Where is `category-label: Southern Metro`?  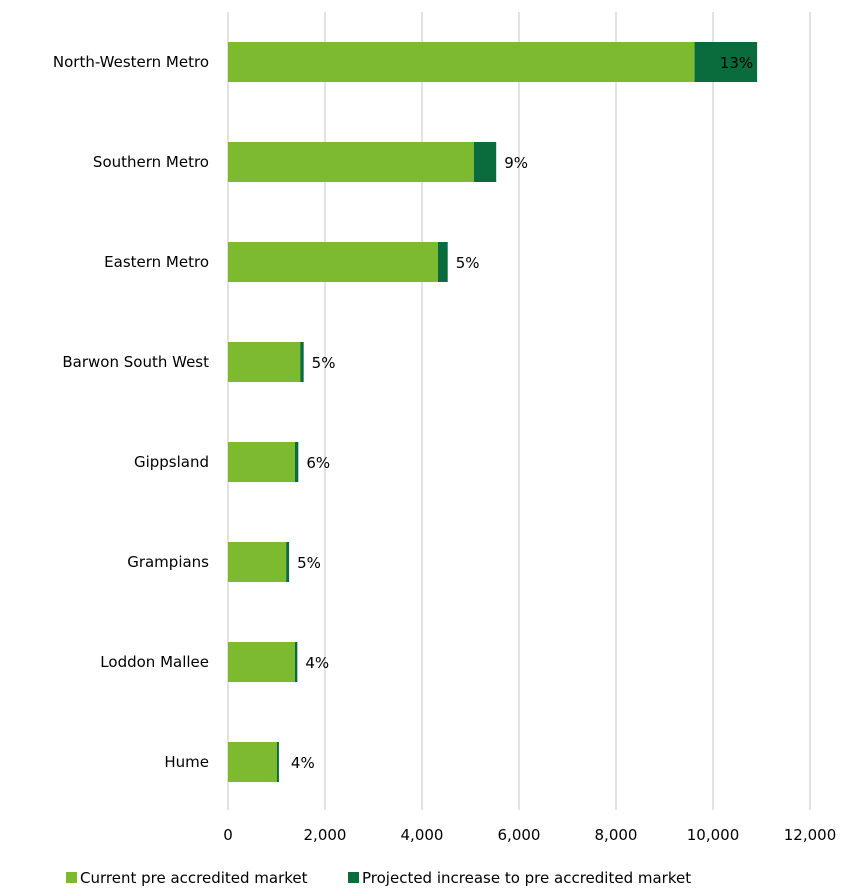
category-label: Southern Metro is located at coordinates (151, 162).